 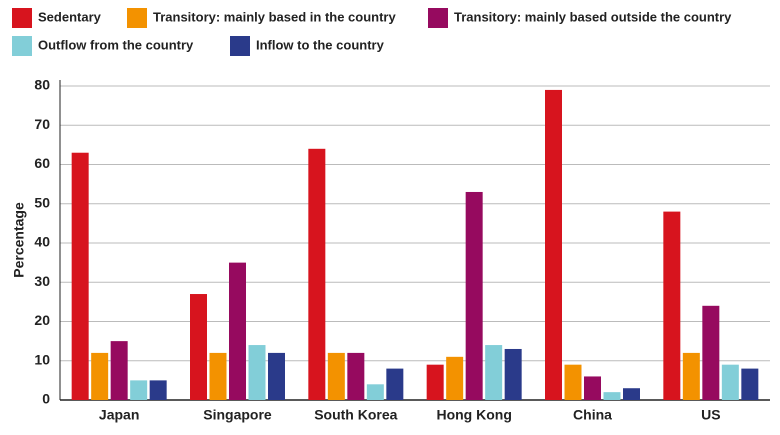 I want to click on x-tick-label: South Korea, so click(x=355, y=415).